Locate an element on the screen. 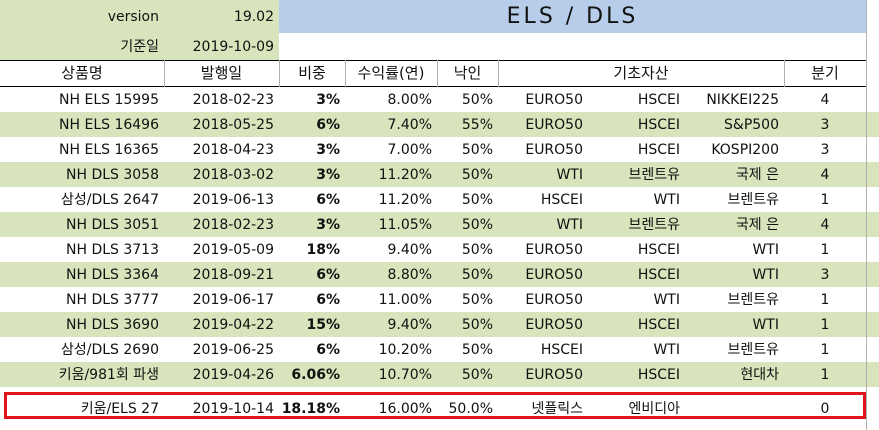  cell-issue-date: 2018-03-02 is located at coordinates (233, 174).